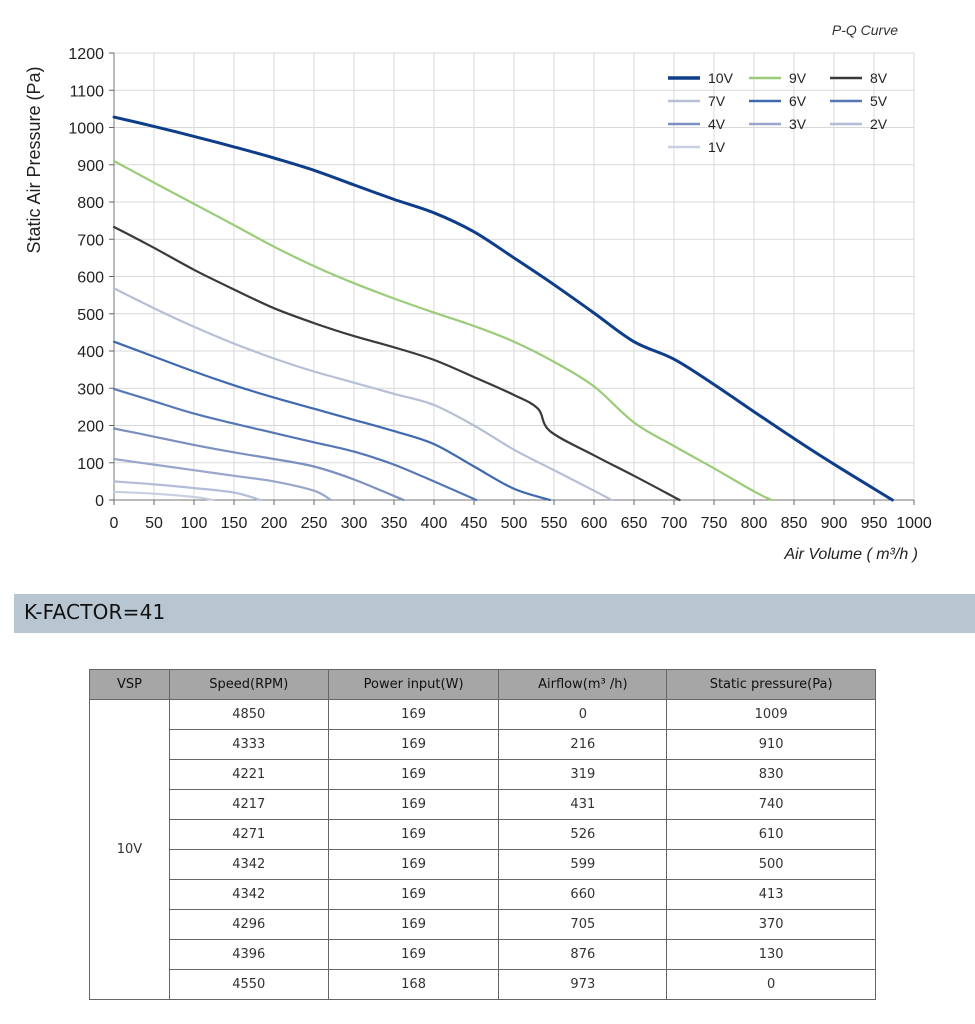 Image resolution: width=975 pixels, height=1024 pixels. I want to click on y-tick-label: 600, so click(90, 278).